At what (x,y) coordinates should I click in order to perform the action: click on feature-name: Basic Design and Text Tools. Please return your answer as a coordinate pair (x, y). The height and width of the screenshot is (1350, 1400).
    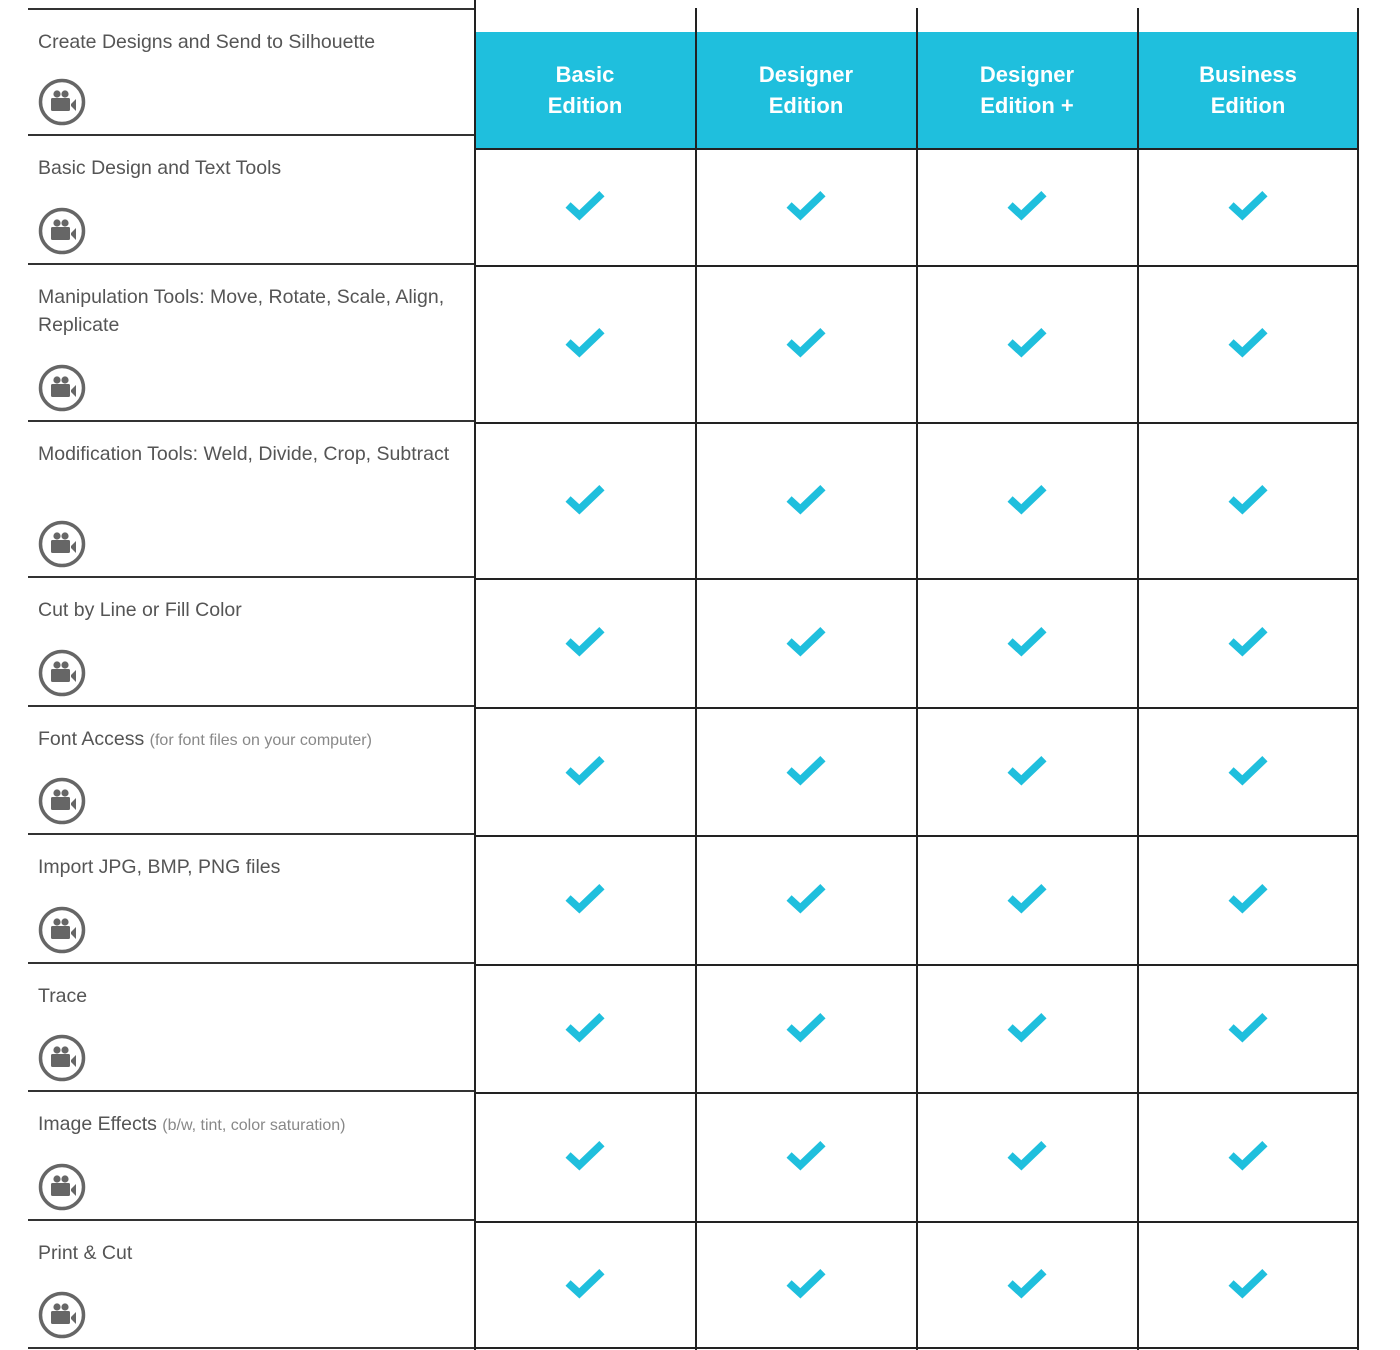
    Looking at the image, I should click on (160, 168).